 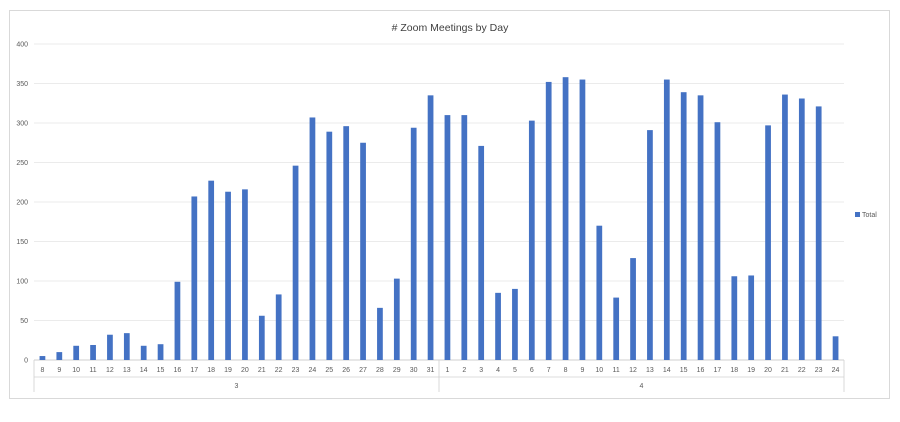 I want to click on x-tick-label: 5, so click(x=515, y=370).